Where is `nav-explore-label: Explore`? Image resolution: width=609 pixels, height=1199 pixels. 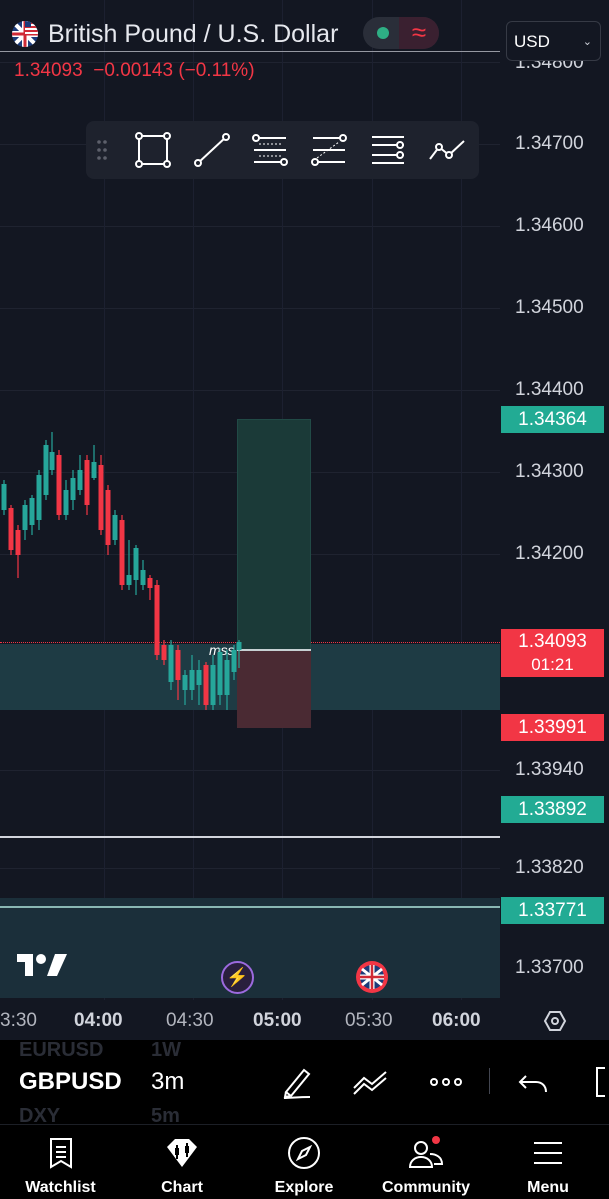
nav-explore-label: Explore is located at coordinates (304, 1187).